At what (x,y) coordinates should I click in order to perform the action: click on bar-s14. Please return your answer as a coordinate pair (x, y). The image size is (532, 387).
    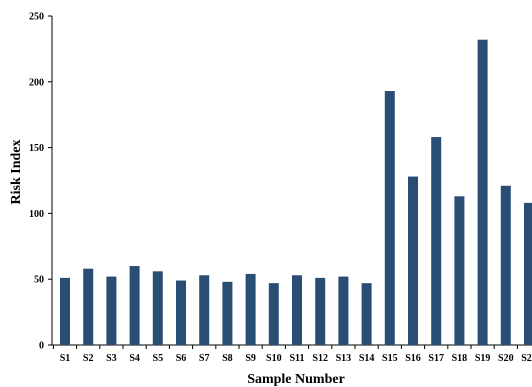
    Looking at the image, I should click on (366, 314).